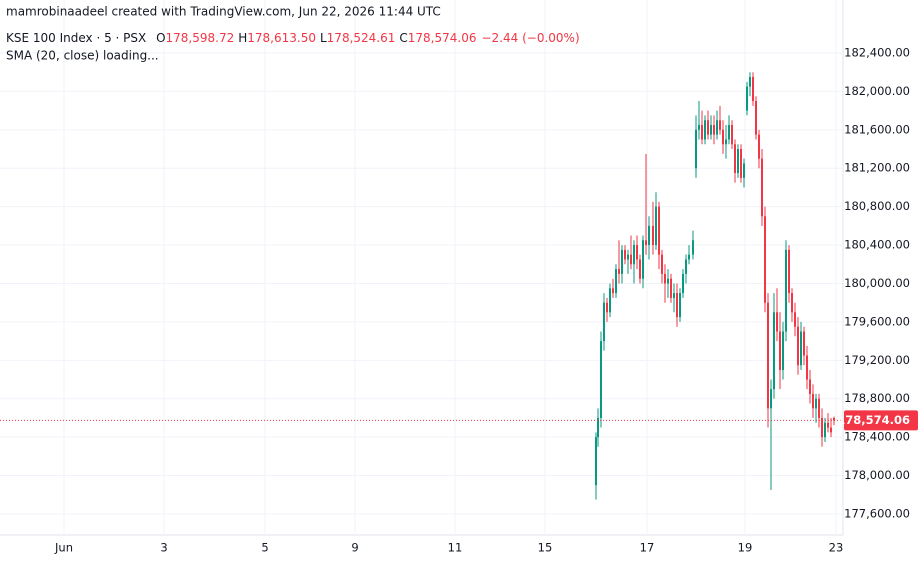 The height and width of the screenshot is (573, 924). Describe the element at coordinates (361, 38) in the screenshot. I see `ohlc-value: 178,524.61` at that location.